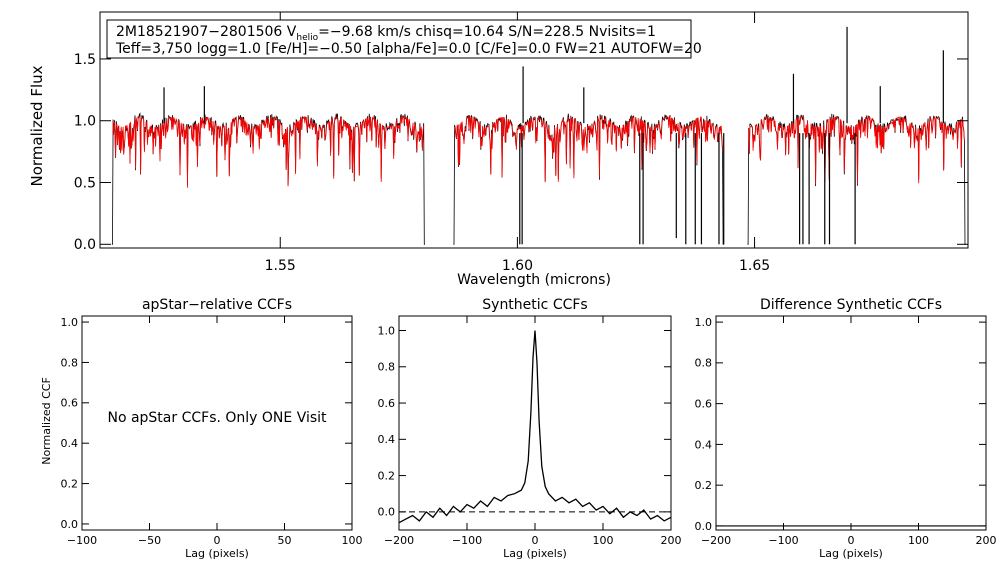 This screenshot has width=1008, height=576. I want to click on synthetic-y-tick-label: 0.2, so click(387, 475).